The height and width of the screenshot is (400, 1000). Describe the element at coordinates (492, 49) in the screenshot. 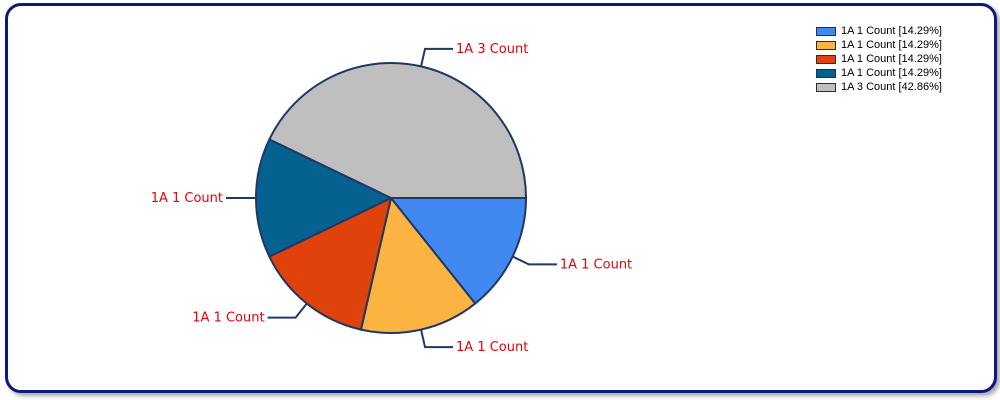

I see `slice-label: 1A 3 Count` at that location.